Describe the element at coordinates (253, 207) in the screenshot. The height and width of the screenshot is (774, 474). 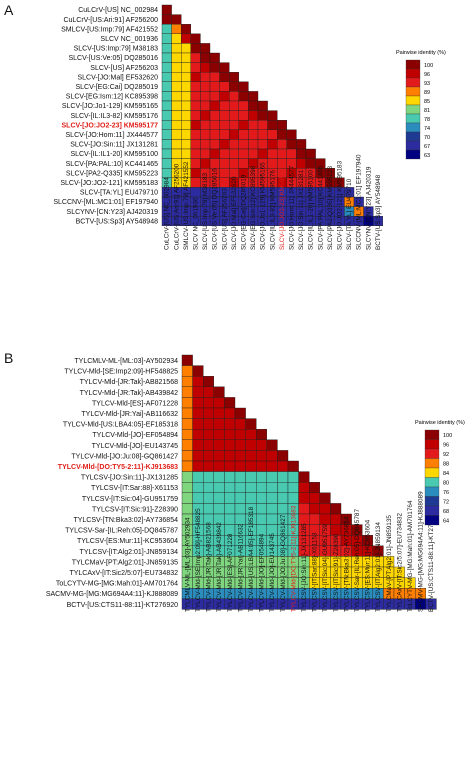
I see `column-label: SLCV-[EG:Ism:12] KC895398` at that location.